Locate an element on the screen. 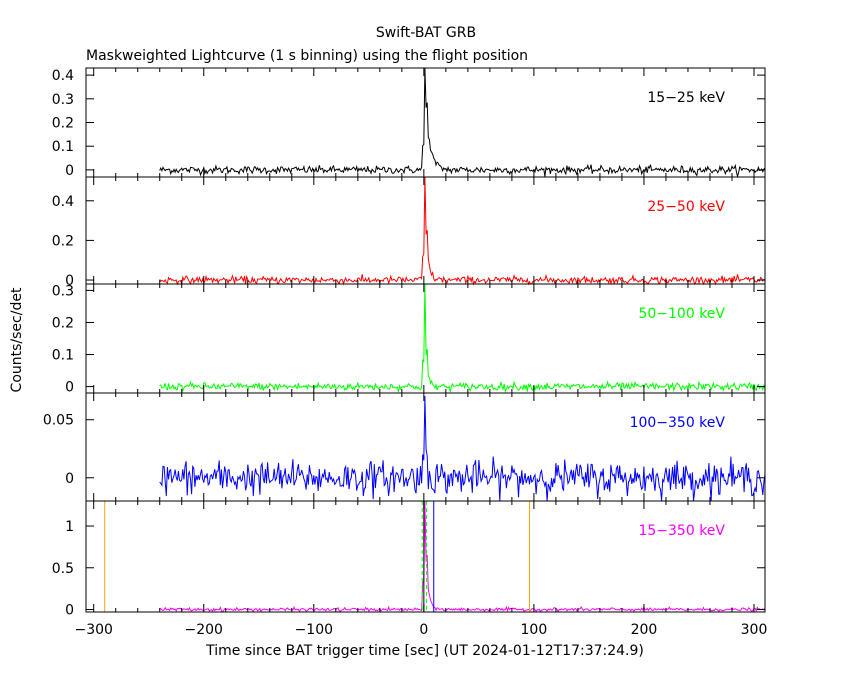 This screenshot has width=850, height=680. y-tick-label-3-0: 0 is located at coordinates (69, 479).